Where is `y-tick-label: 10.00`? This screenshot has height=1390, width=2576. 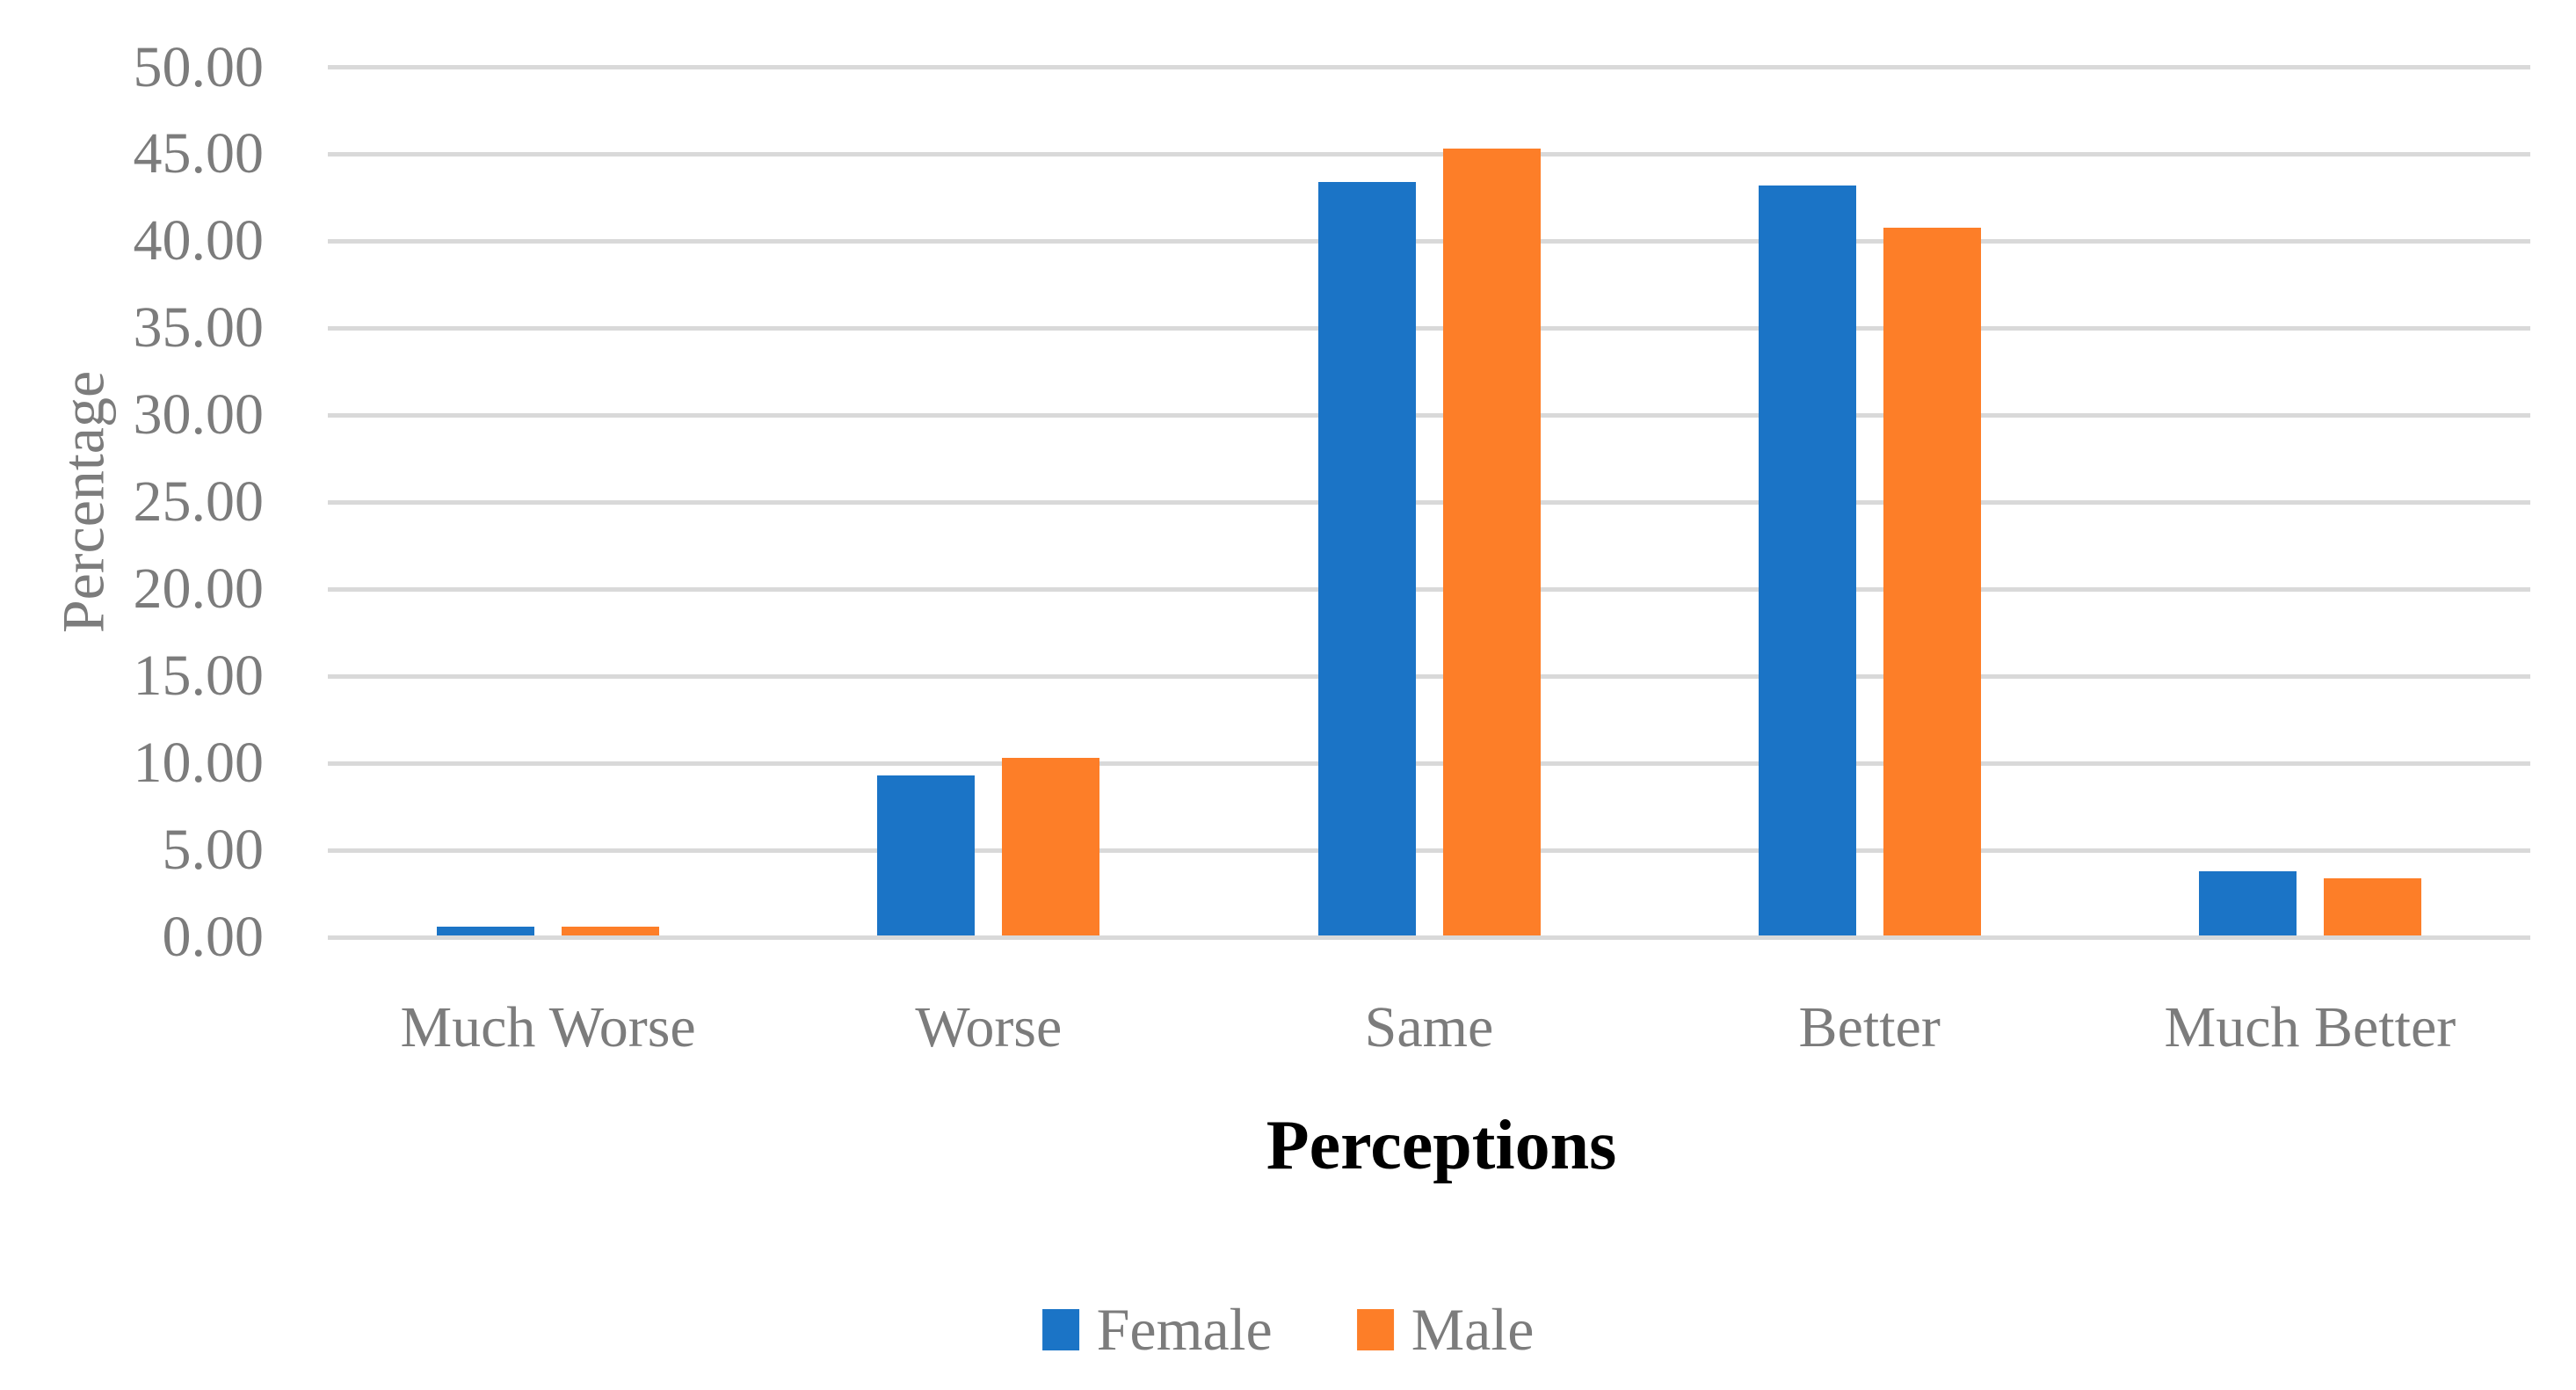
y-tick-label: 10.00 is located at coordinates (199, 763).